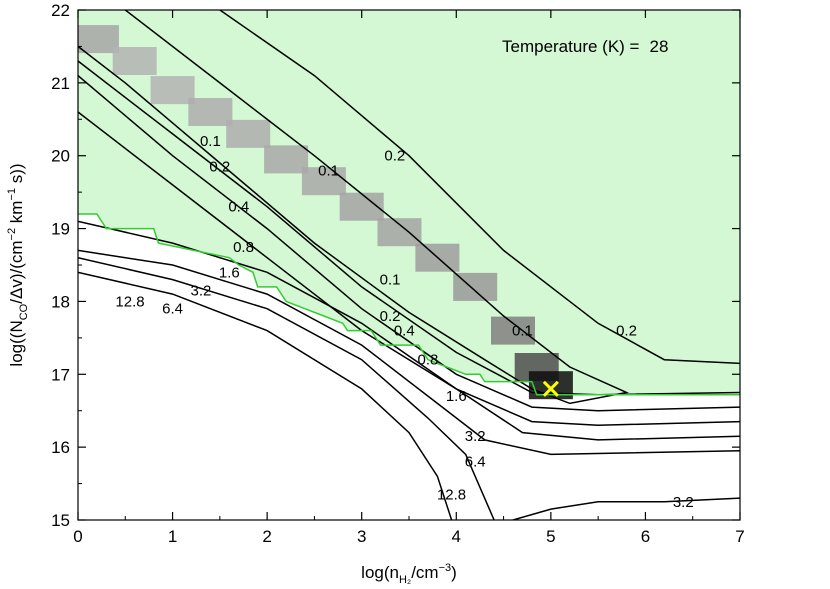 The height and width of the screenshot is (589, 830). Describe the element at coordinates (238, 207) in the screenshot. I see `contour-label-3-0: 0.4` at that location.